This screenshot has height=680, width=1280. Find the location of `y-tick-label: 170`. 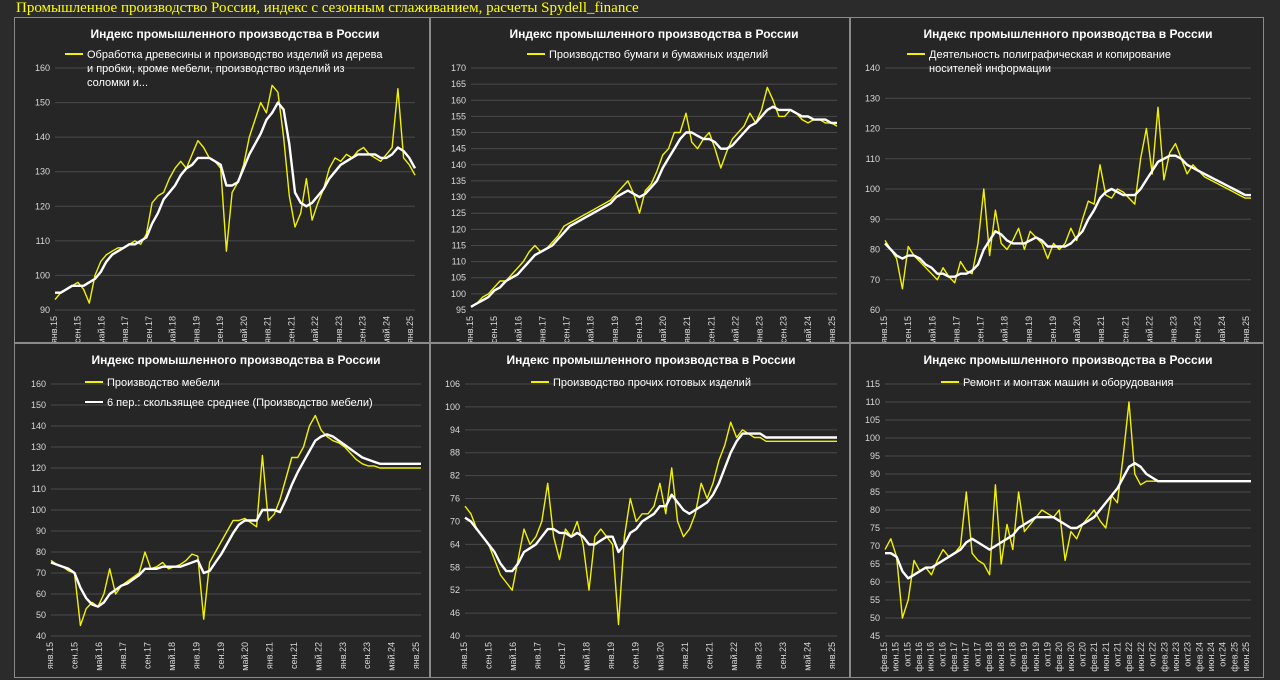

y-tick-label: 170 is located at coordinates (458, 68).